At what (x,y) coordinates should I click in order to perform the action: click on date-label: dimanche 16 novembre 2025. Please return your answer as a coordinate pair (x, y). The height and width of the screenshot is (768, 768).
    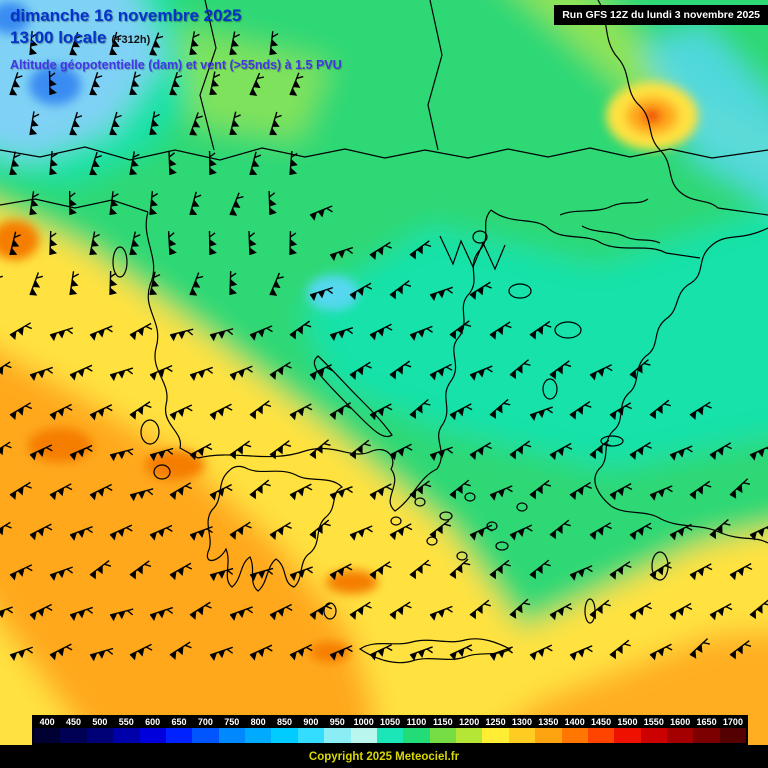
    Looking at the image, I should click on (126, 15).